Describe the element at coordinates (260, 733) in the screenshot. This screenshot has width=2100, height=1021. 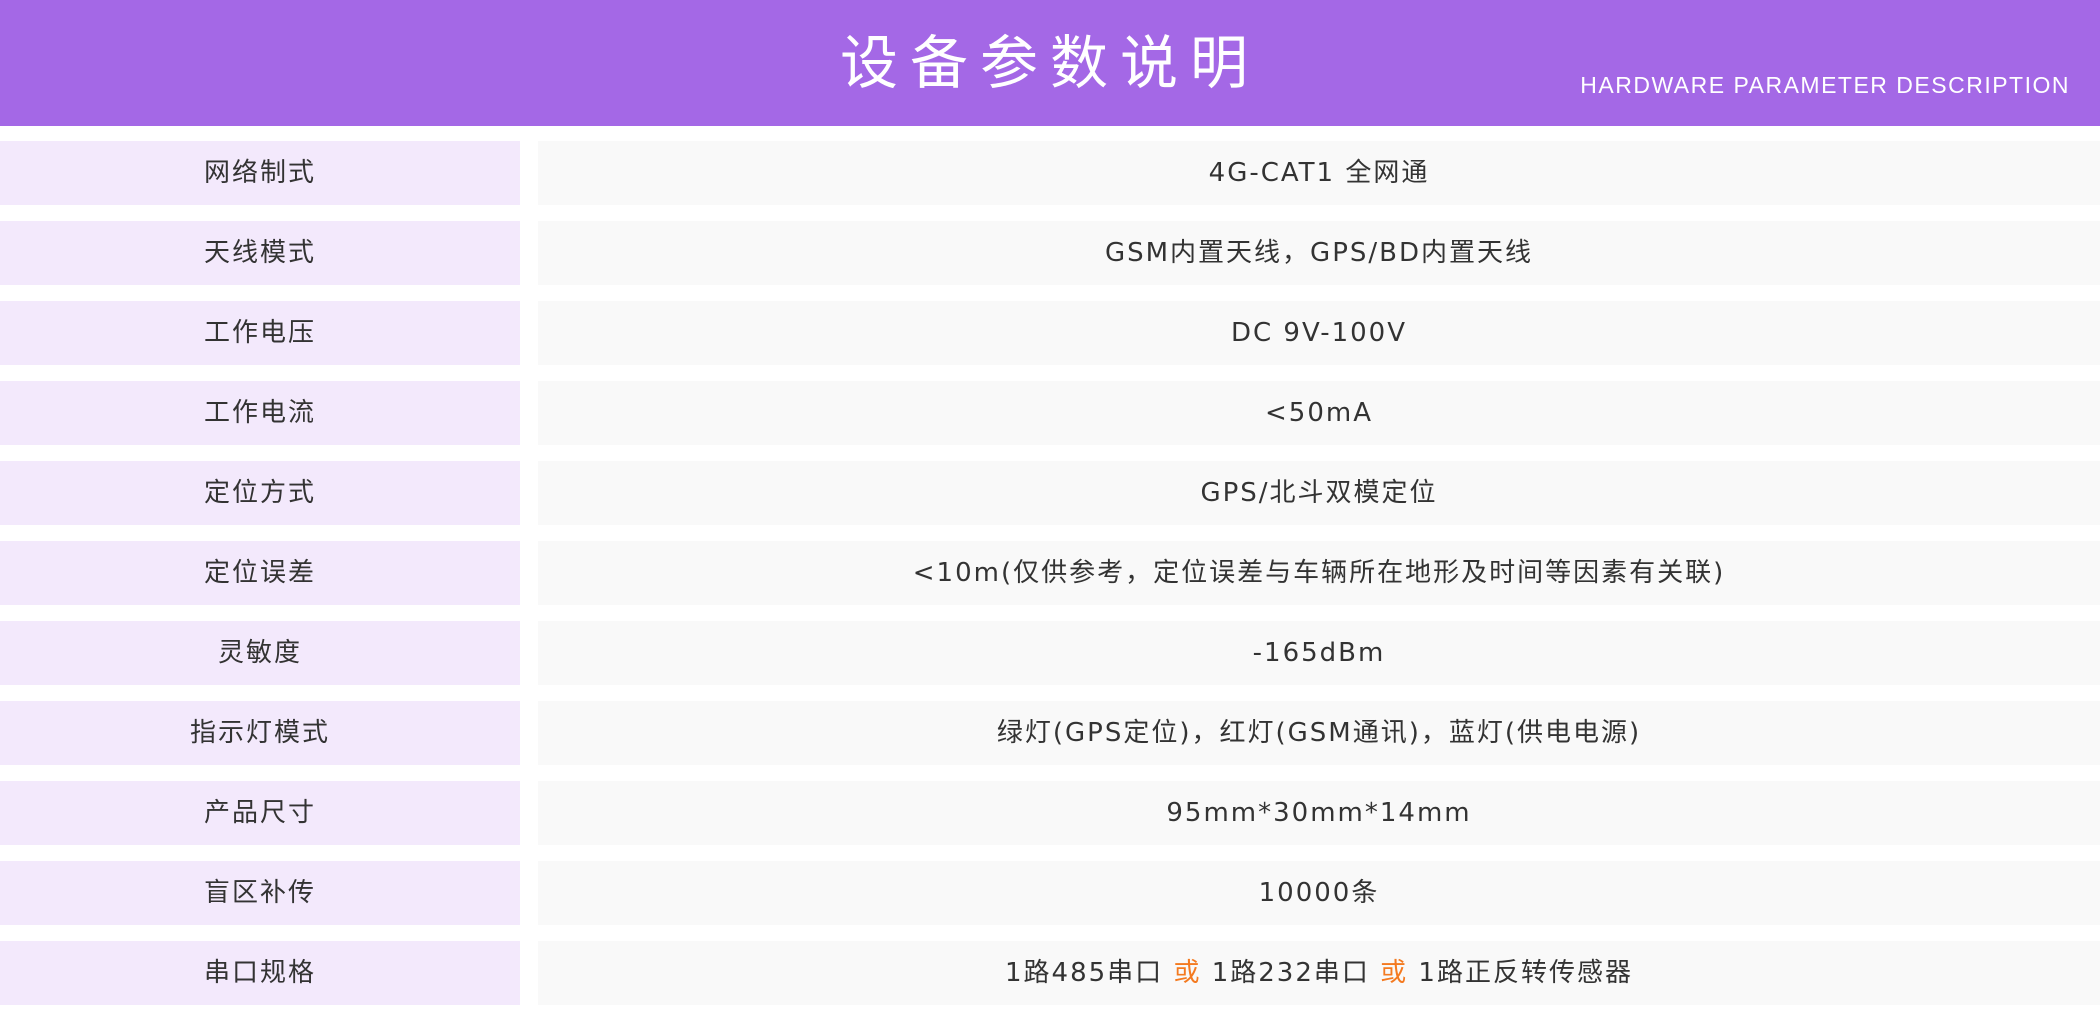
I see `param-label: 指示灯模式` at that location.